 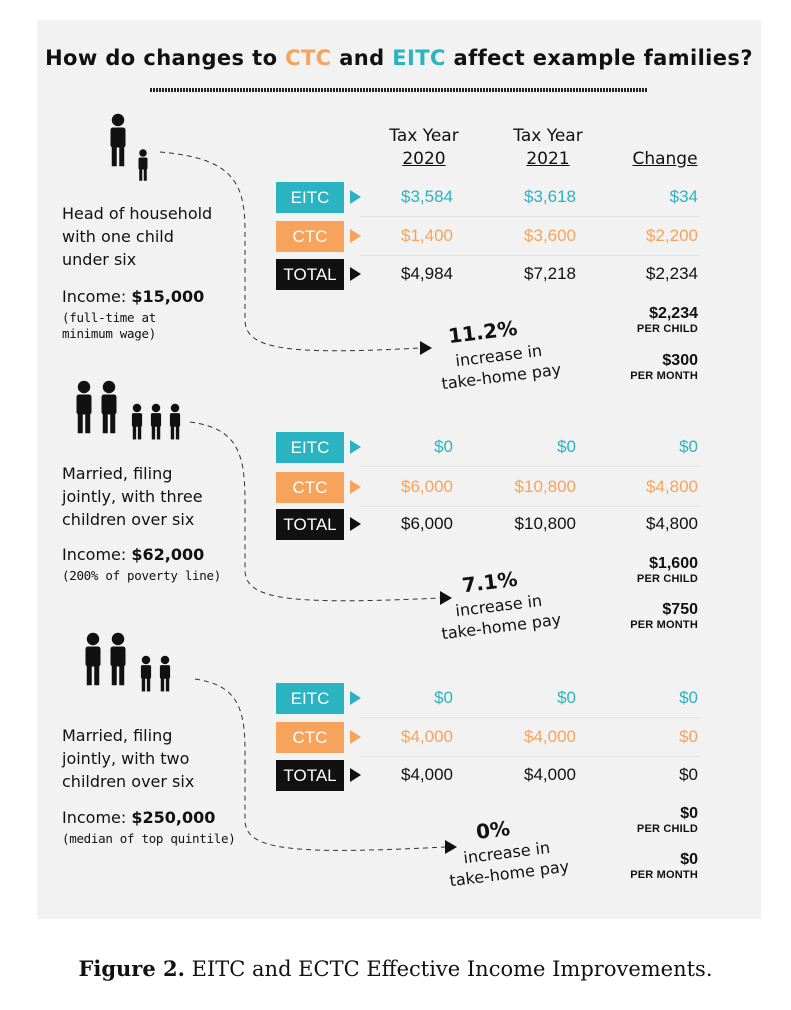 What do you see at coordinates (667, 820) in the screenshot?
I see `f3-per-child: $0 PER CHILD` at bounding box center [667, 820].